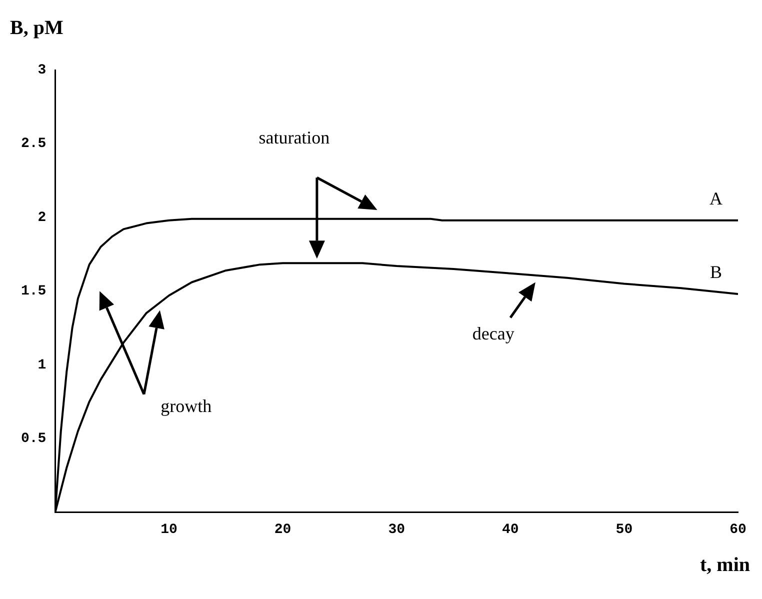  Describe the element at coordinates (33, 439) in the screenshot. I see `y-tick-label: 0.5` at that location.